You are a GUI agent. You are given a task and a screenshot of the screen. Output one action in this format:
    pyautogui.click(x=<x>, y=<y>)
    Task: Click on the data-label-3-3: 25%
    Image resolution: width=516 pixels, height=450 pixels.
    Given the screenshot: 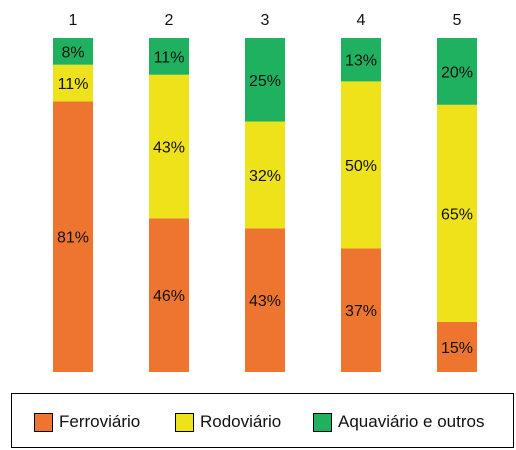 What is the action you would take?
    pyautogui.click(x=265, y=81)
    